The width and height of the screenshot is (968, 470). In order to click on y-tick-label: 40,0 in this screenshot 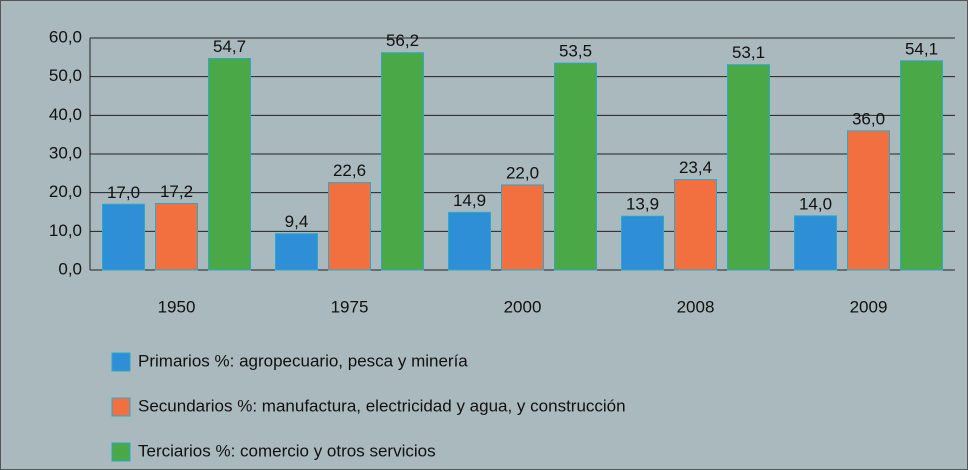, I will do `click(65, 114)`.